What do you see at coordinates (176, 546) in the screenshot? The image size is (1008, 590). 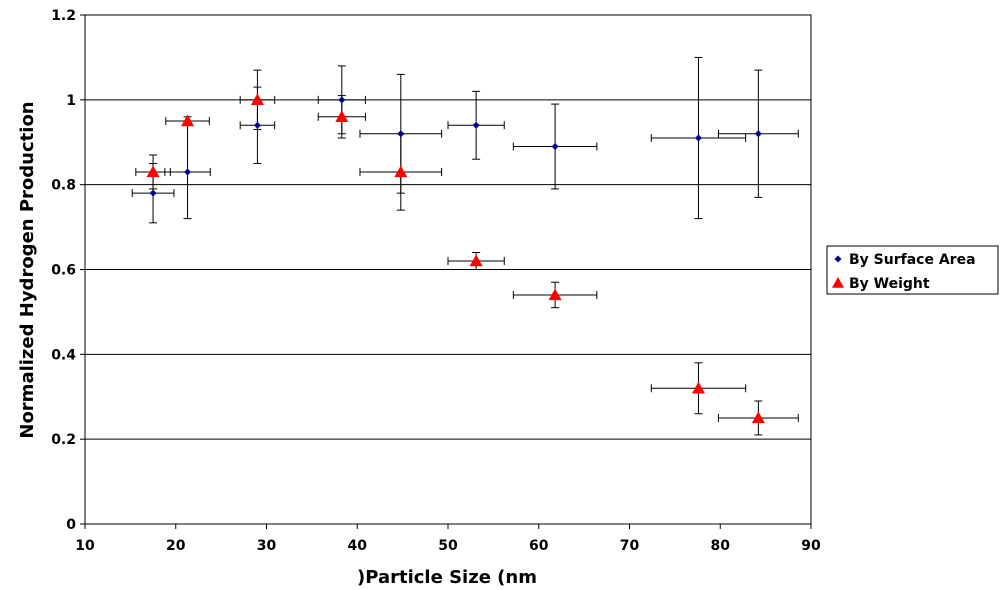 I see `x-tick-label: 20` at bounding box center [176, 546].